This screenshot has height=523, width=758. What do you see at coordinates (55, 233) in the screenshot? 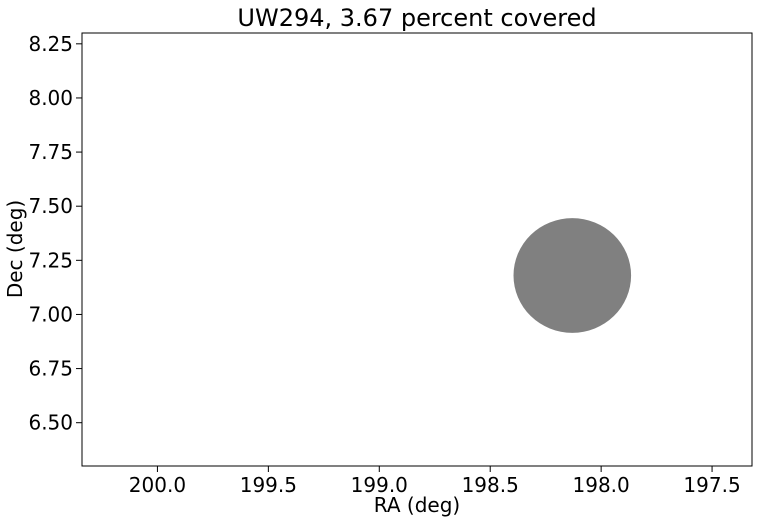
I see `y-axis: 6.50 6.75 7.00 7.25 7.50 7.75 8.00 8.25` at bounding box center [55, 233].